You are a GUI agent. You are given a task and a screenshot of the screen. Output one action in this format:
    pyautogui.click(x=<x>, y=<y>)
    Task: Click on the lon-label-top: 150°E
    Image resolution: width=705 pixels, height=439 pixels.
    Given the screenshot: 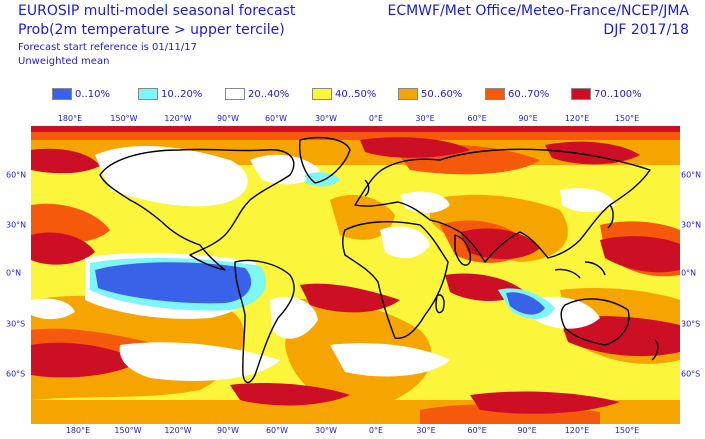 What is the action you would take?
    pyautogui.click(x=627, y=118)
    